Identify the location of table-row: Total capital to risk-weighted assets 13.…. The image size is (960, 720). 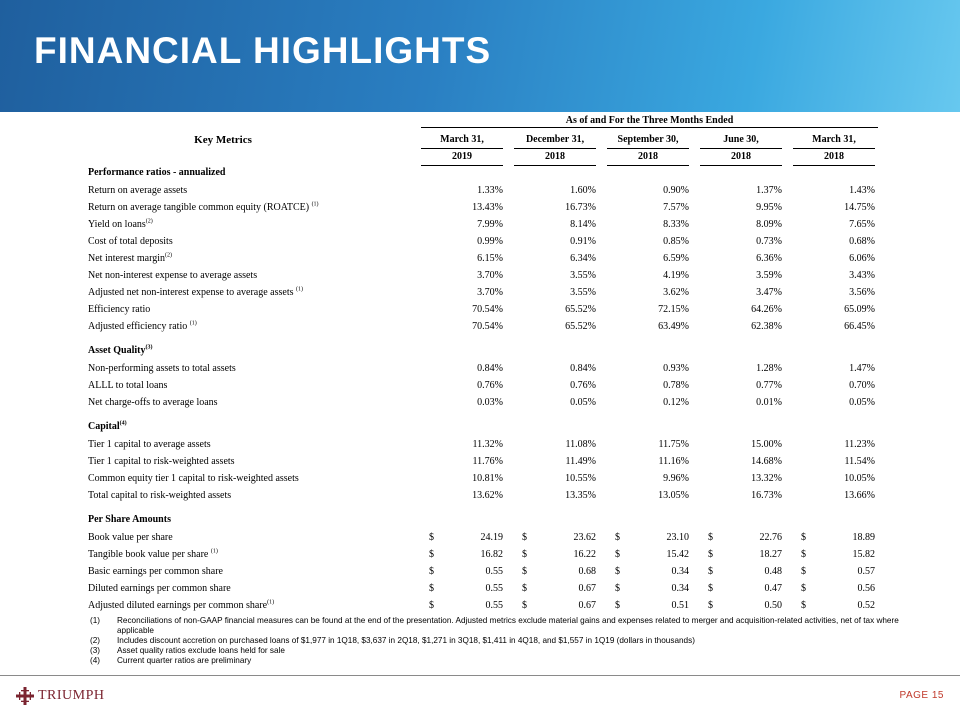
(483, 495).